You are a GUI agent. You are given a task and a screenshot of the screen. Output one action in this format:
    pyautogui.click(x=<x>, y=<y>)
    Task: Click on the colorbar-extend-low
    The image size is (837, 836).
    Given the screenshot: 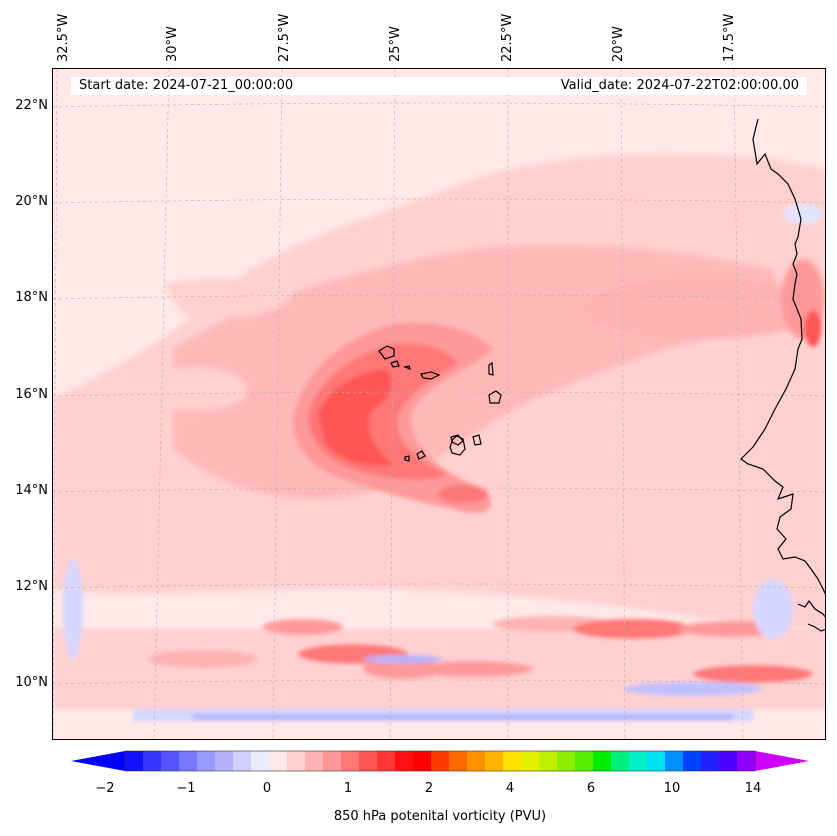 What is the action you would take?
    pyautogui.click(x=98, y=761)
    